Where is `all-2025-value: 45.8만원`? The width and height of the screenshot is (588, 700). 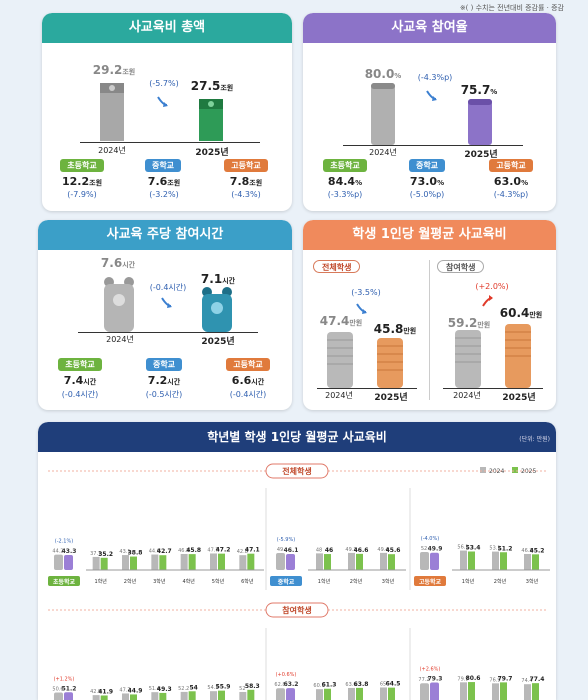
all-2025-value: 45.8만원 is located at coordinates (395, 329).